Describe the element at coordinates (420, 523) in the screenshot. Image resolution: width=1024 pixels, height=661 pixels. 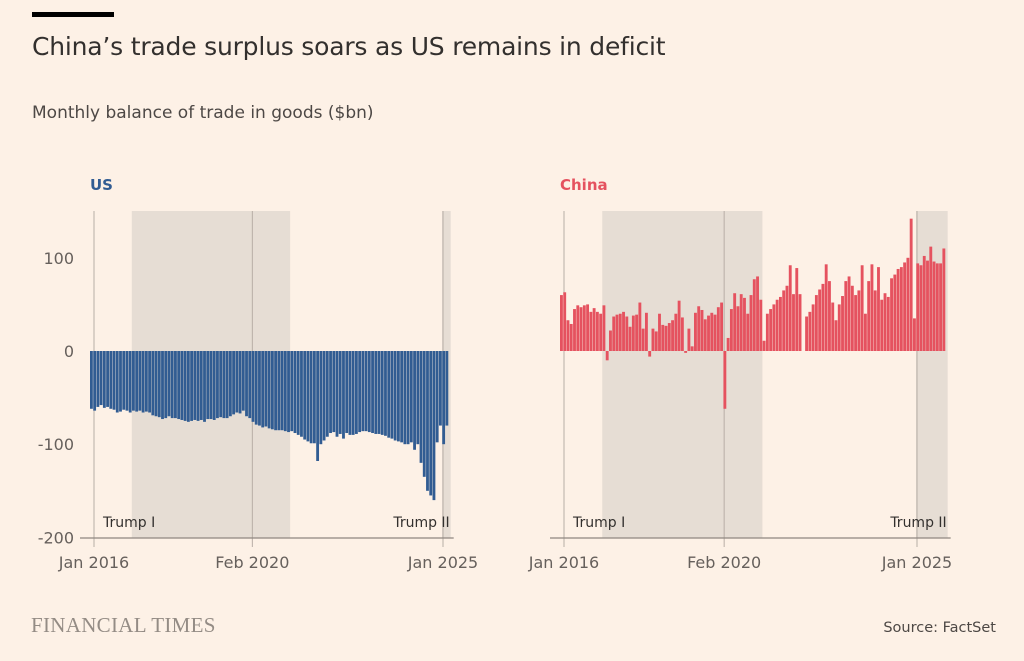
I see `trump-ii-label: Trump II` at that location.